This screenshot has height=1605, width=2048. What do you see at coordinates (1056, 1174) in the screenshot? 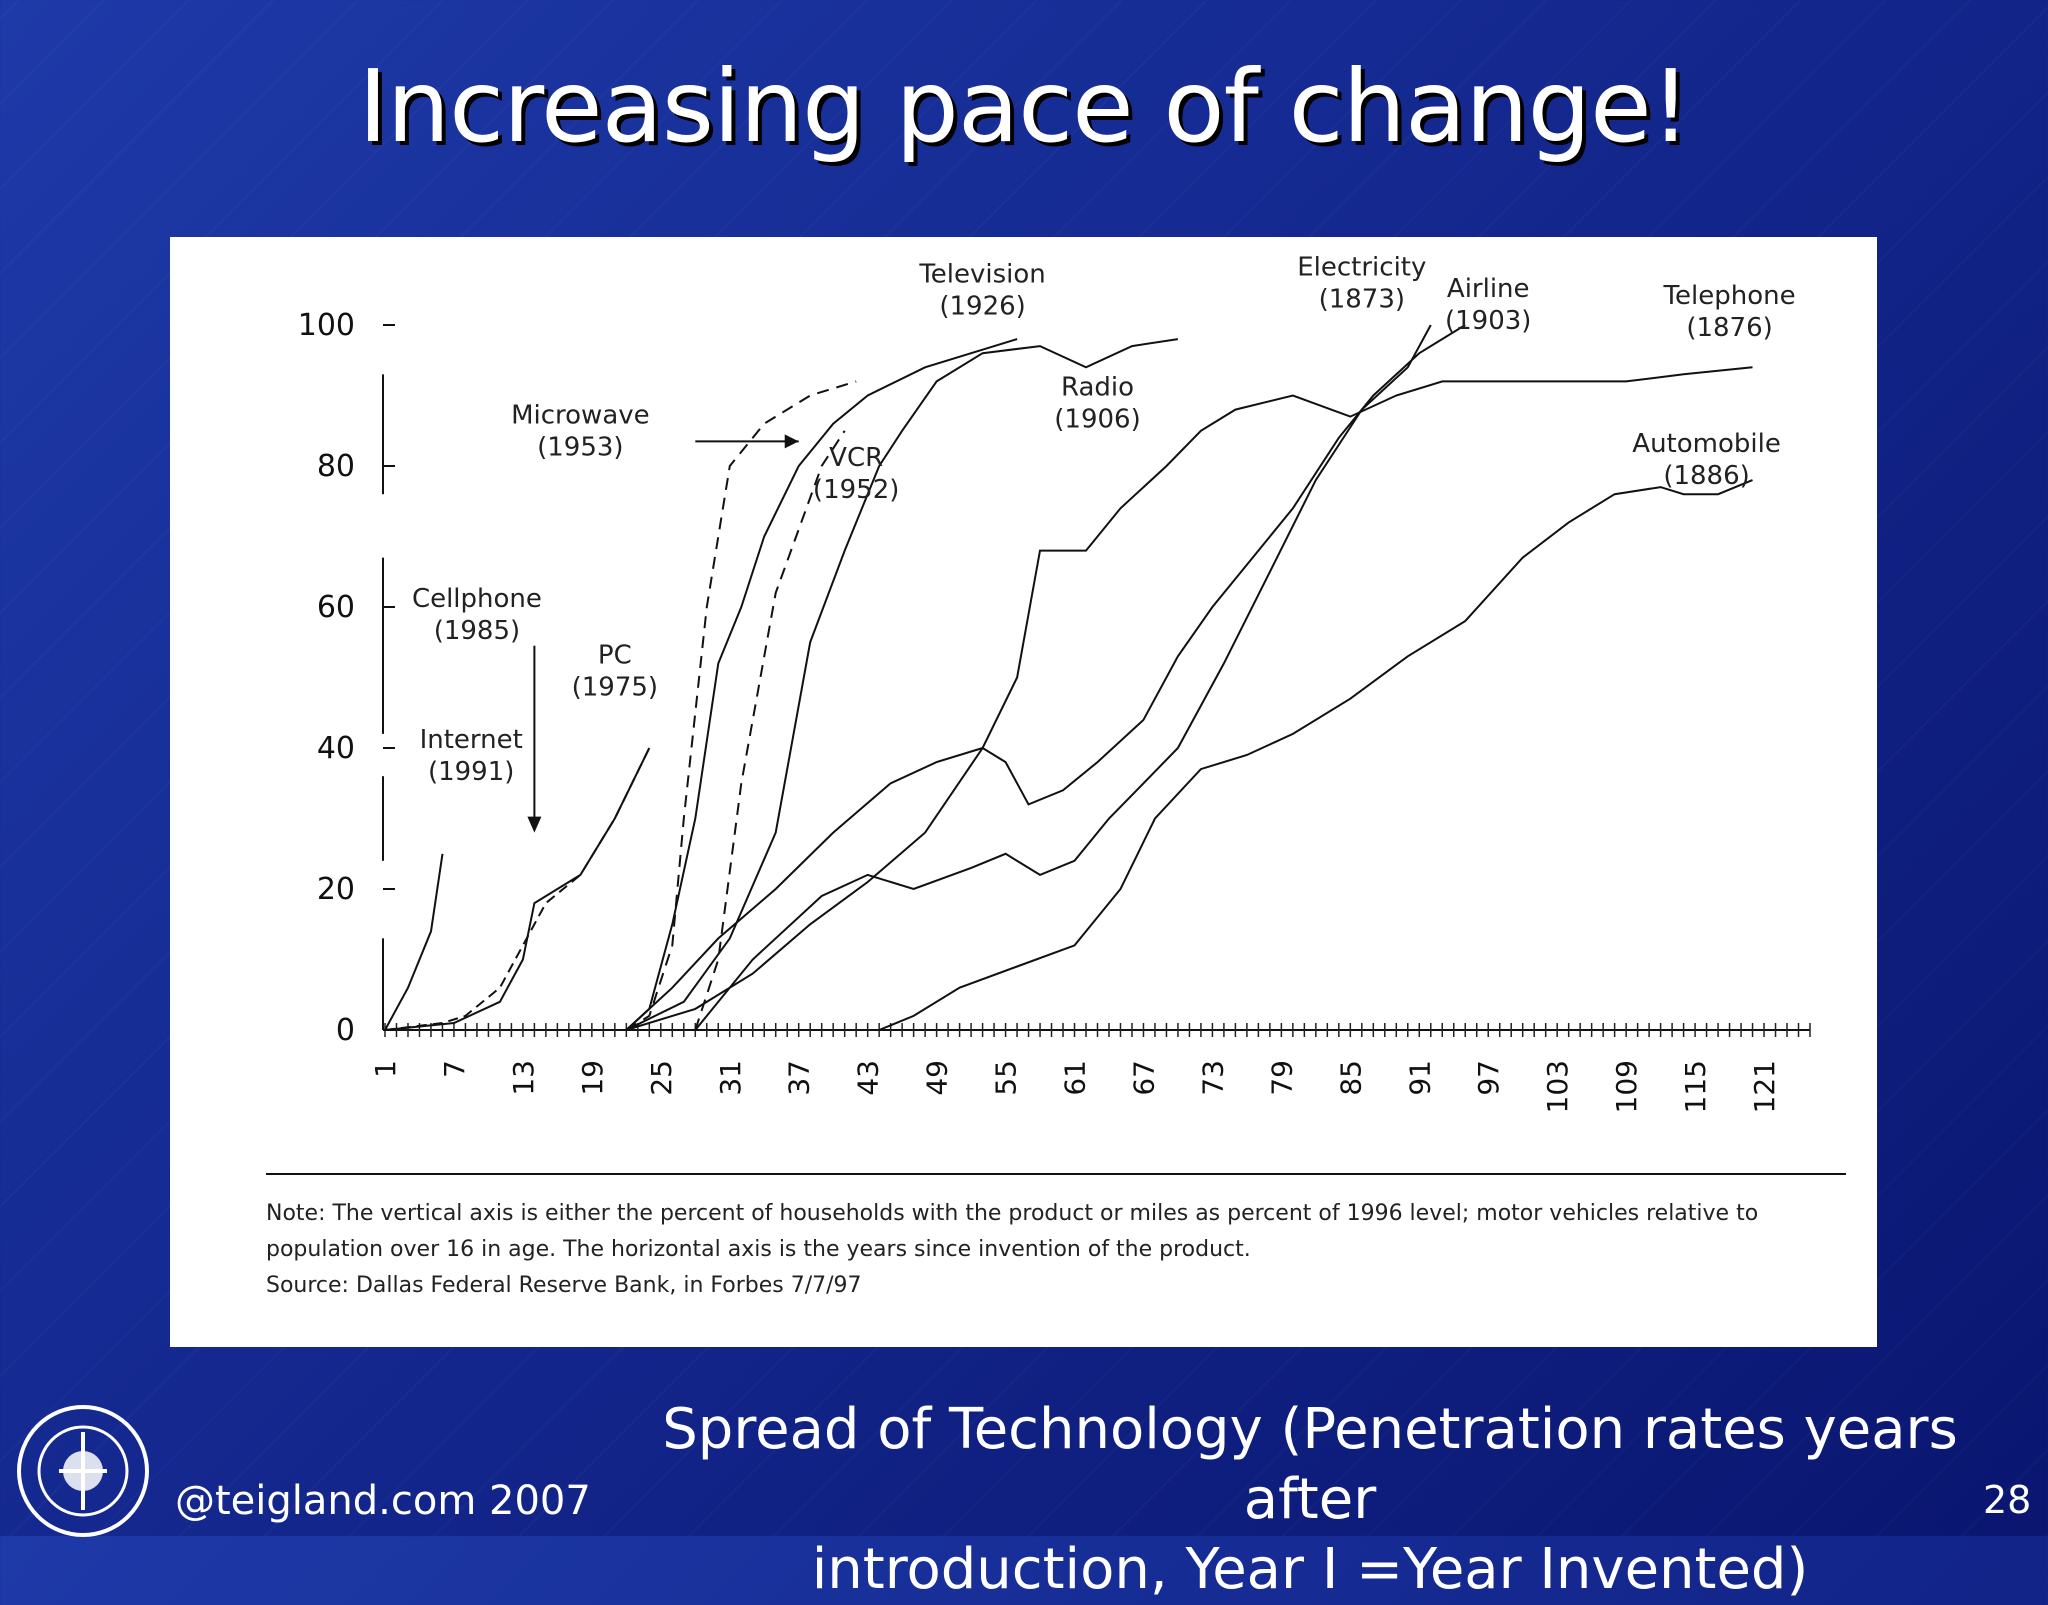
I see `notes-divider` at bounding box center [1056, 1174].